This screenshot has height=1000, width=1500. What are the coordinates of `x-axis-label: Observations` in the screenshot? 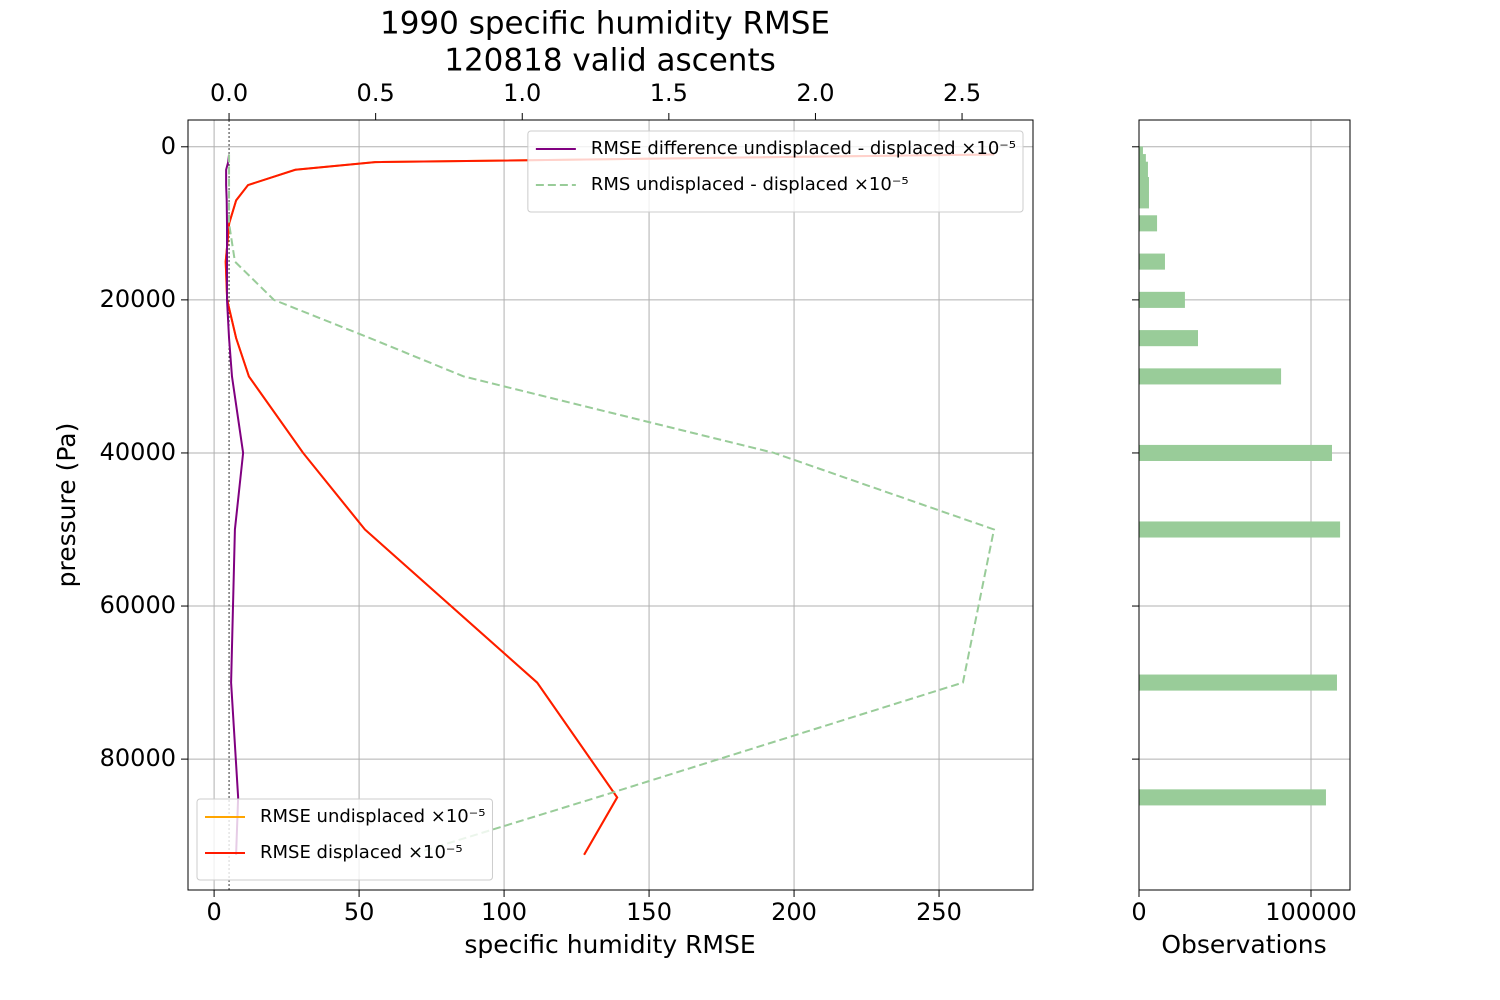 It's located at (1243, 944).